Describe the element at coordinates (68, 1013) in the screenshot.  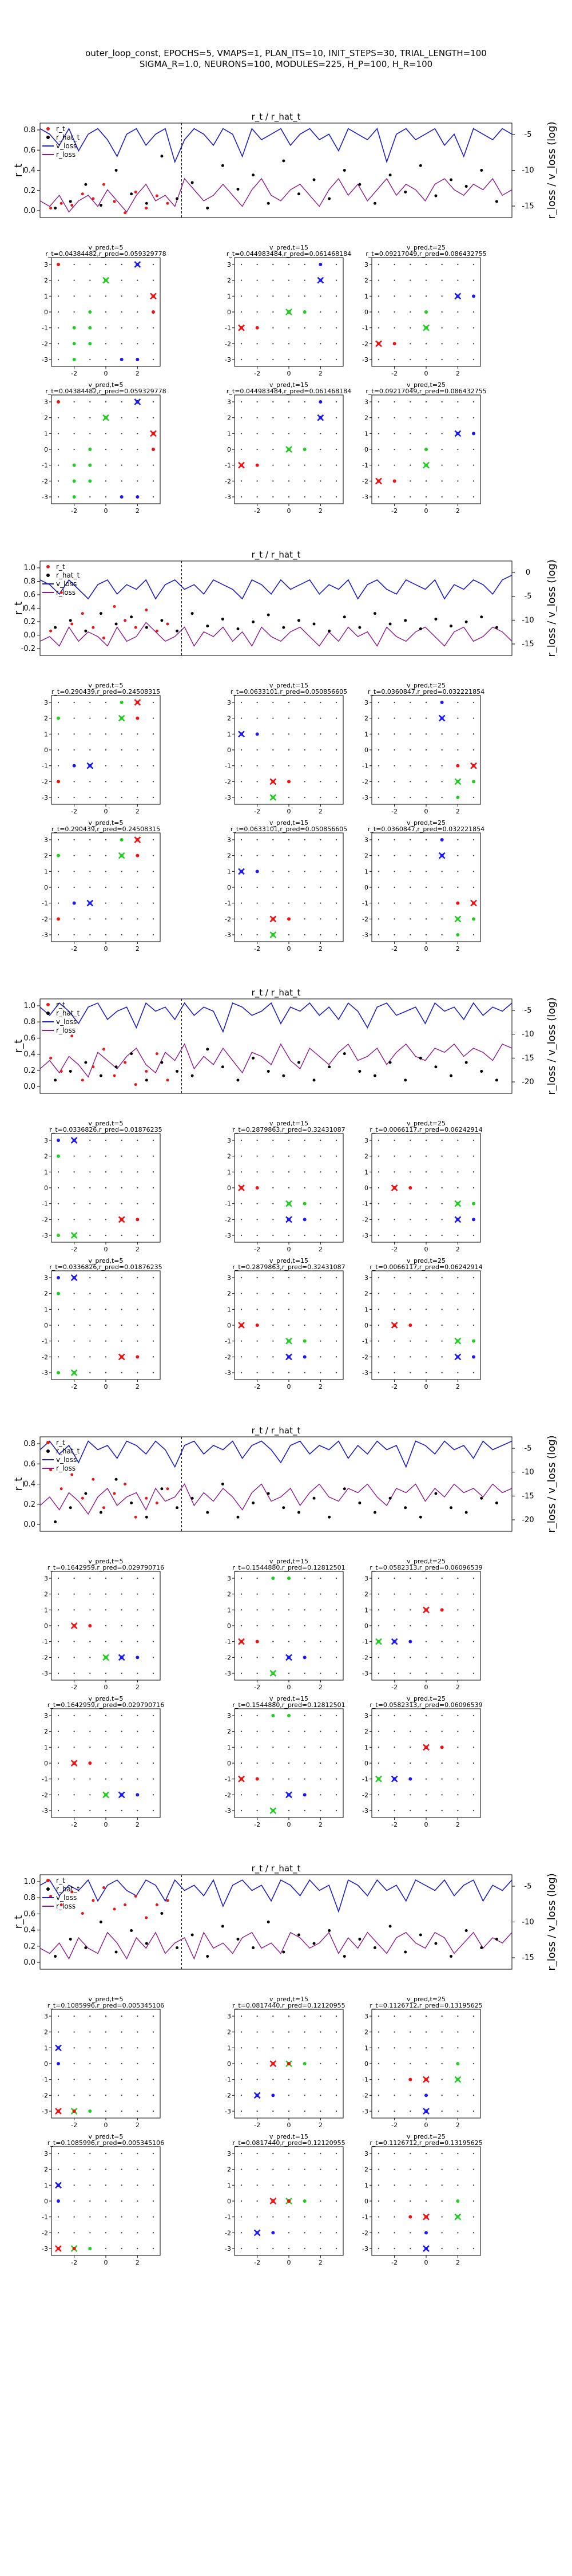
I see `legend-entry: r_hat_t` at that location.